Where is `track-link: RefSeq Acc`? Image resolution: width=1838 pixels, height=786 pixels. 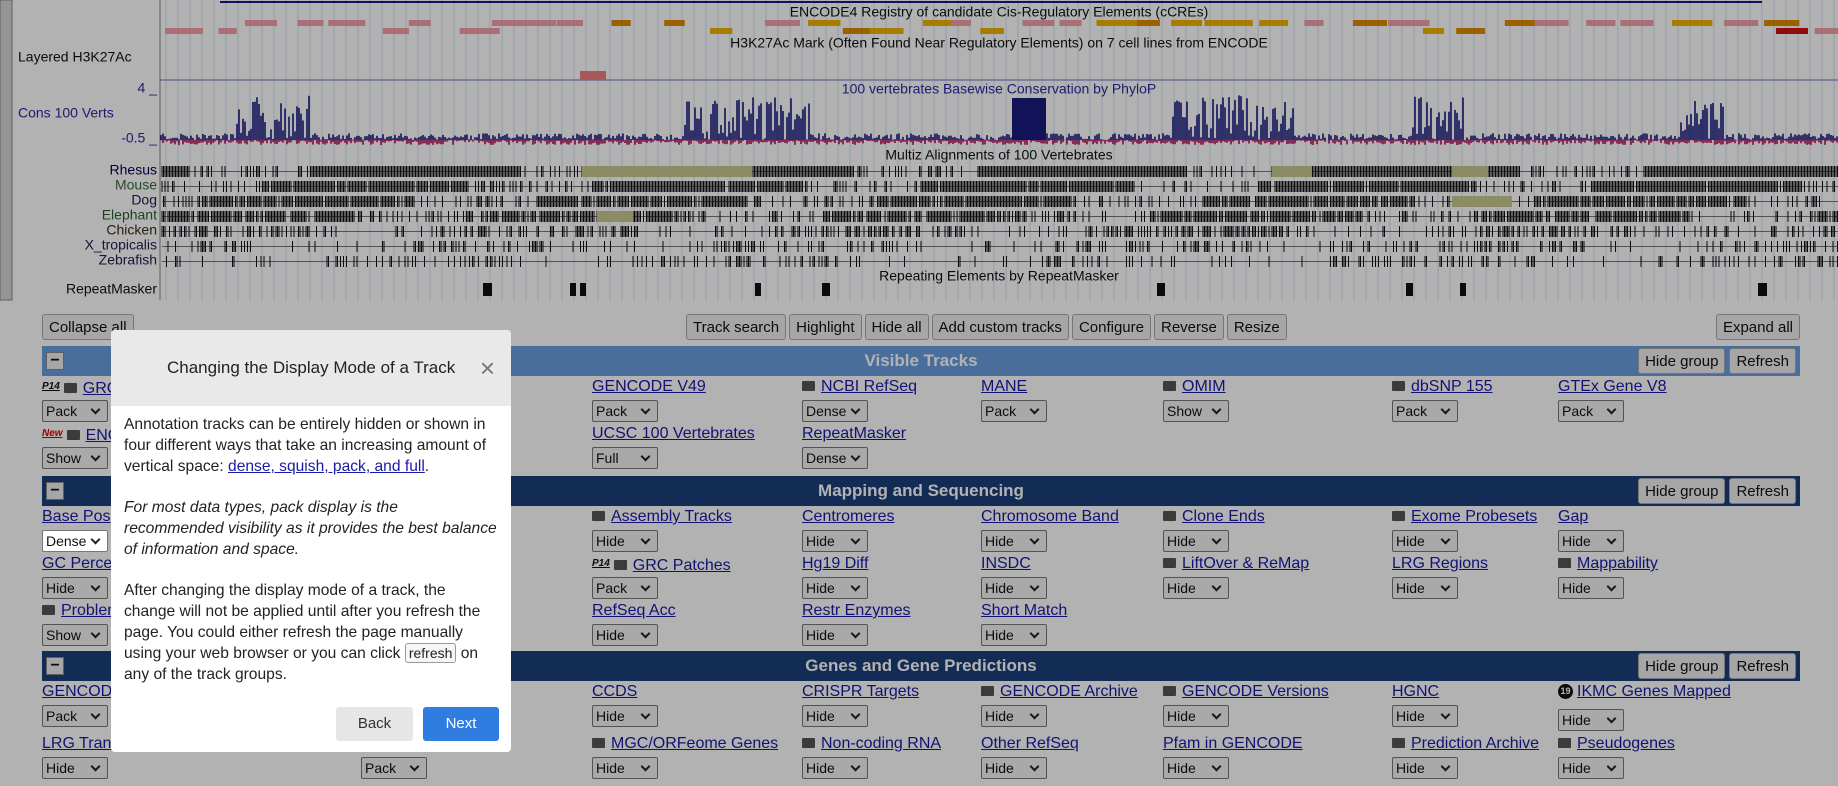 track-link: RefSeq Acc is located at coordinates (634, 610).